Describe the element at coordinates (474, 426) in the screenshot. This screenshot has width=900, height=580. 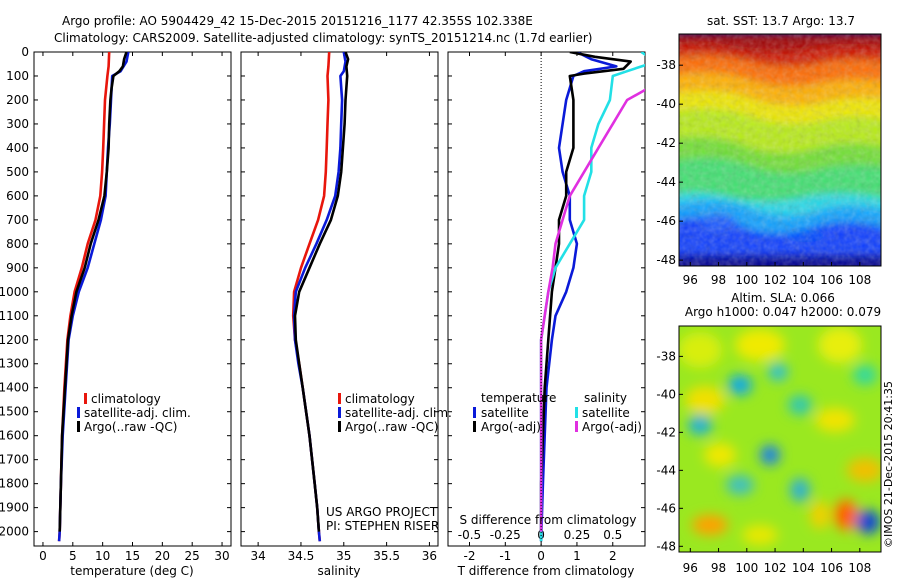
I see `legend-swatch-t-argo` at that location.